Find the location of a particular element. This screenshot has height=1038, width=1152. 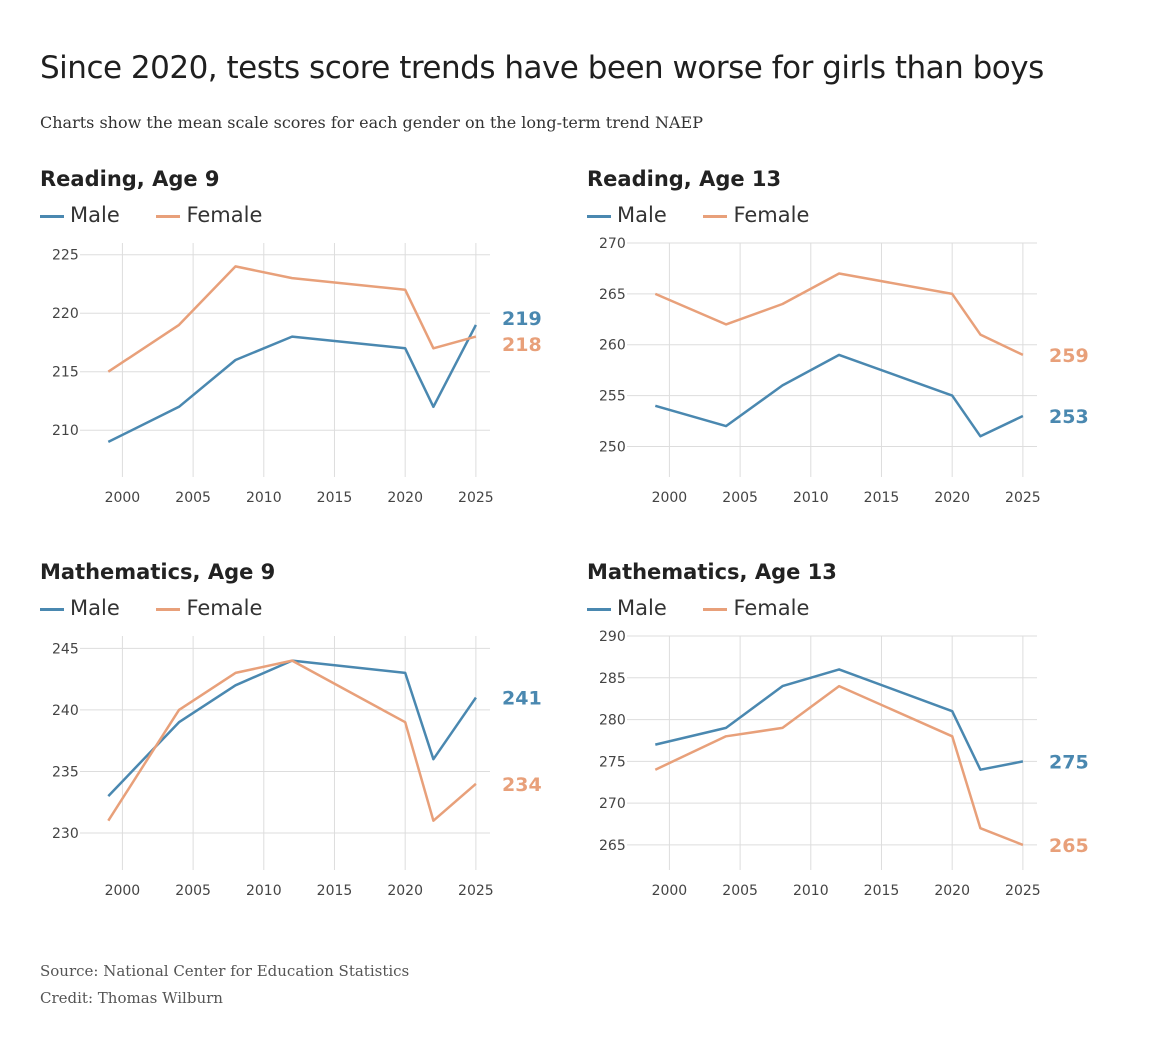

y-tick-label: 260 is located at coordinates (612, 346).